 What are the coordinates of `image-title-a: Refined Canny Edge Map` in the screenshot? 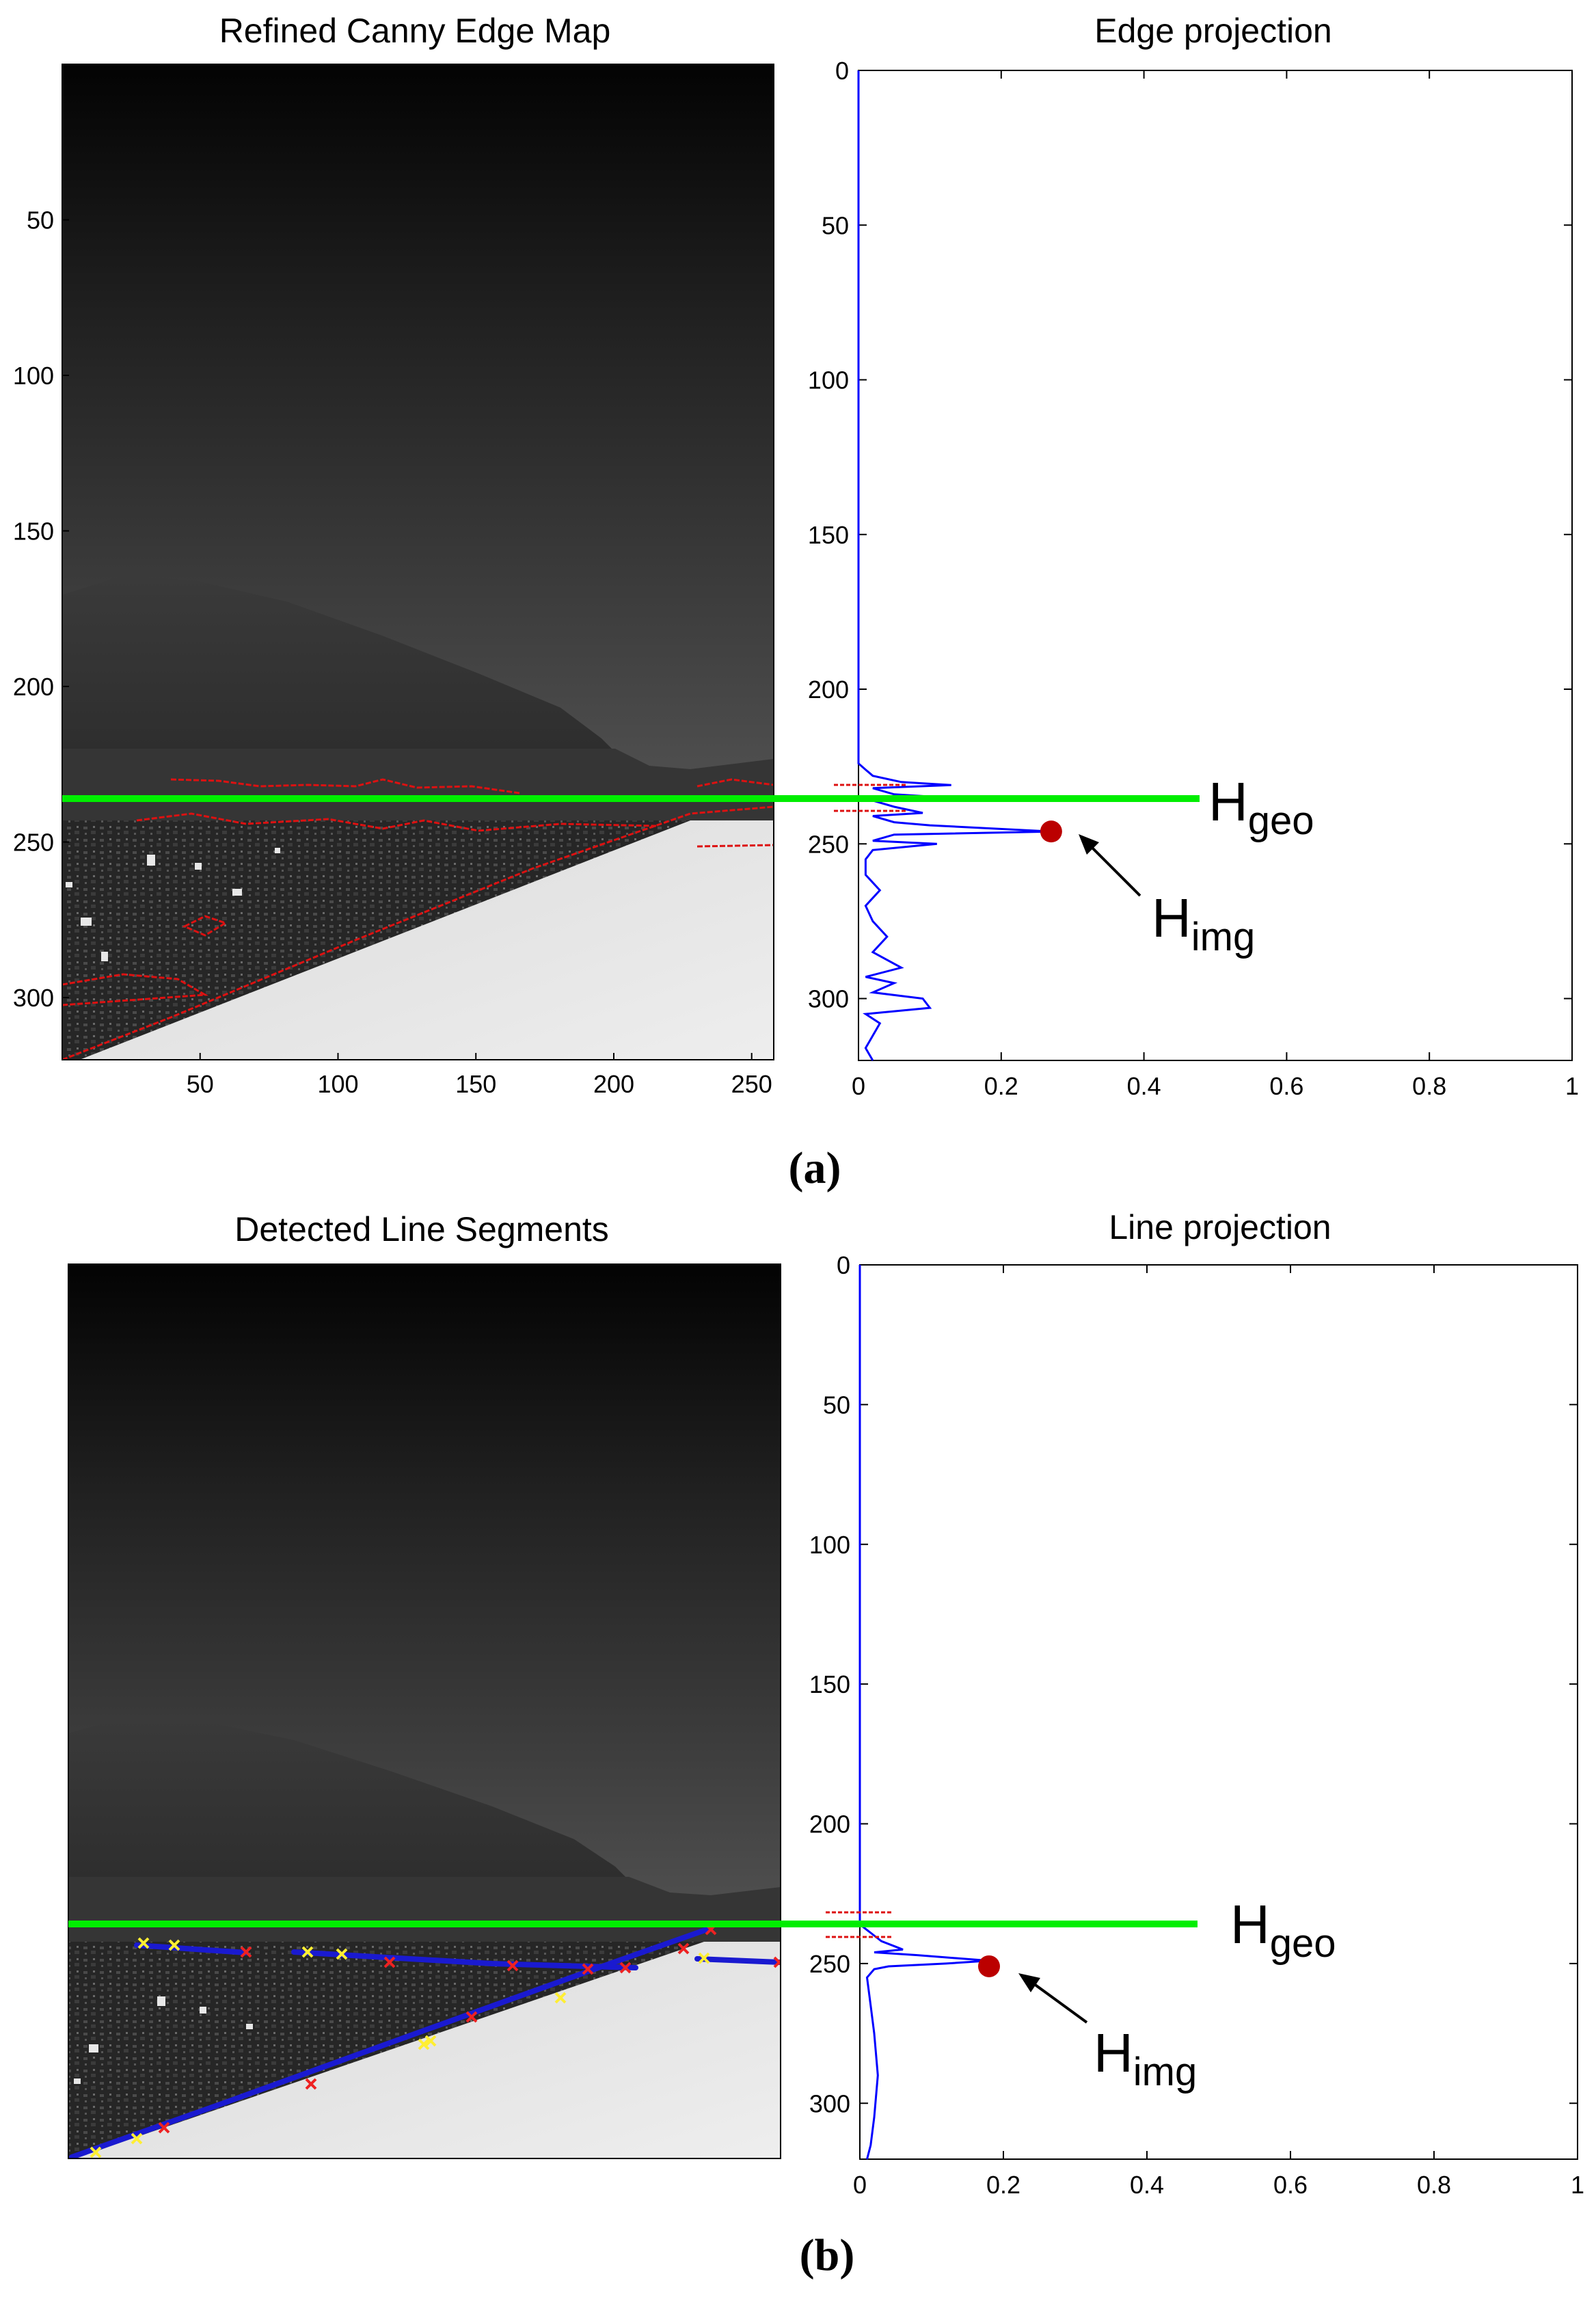 It's located at (415, 31).